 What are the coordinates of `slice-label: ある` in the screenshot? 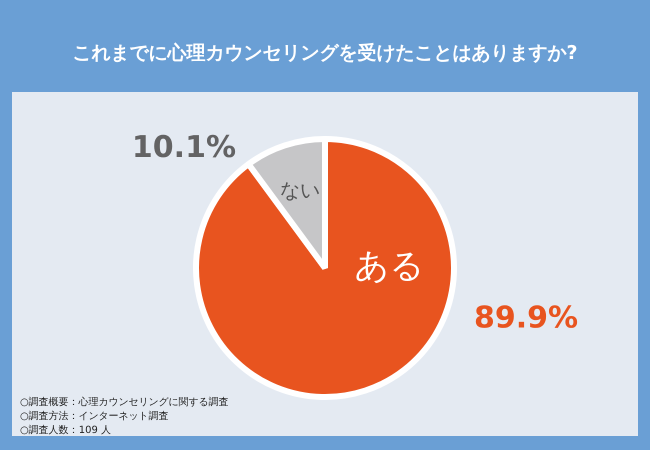 It's located at (389, 266).